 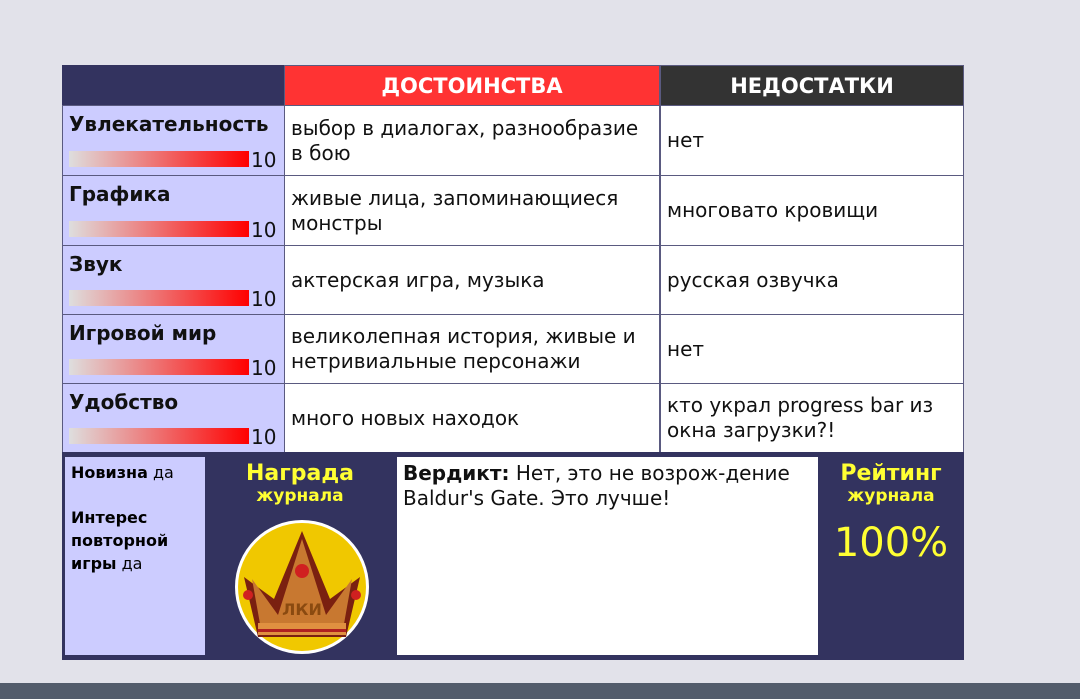 What do you see at coordinates (456, 473) in the screenshot?
I see `verdict-label: Вердикт:` at bounding box center [456, 473].